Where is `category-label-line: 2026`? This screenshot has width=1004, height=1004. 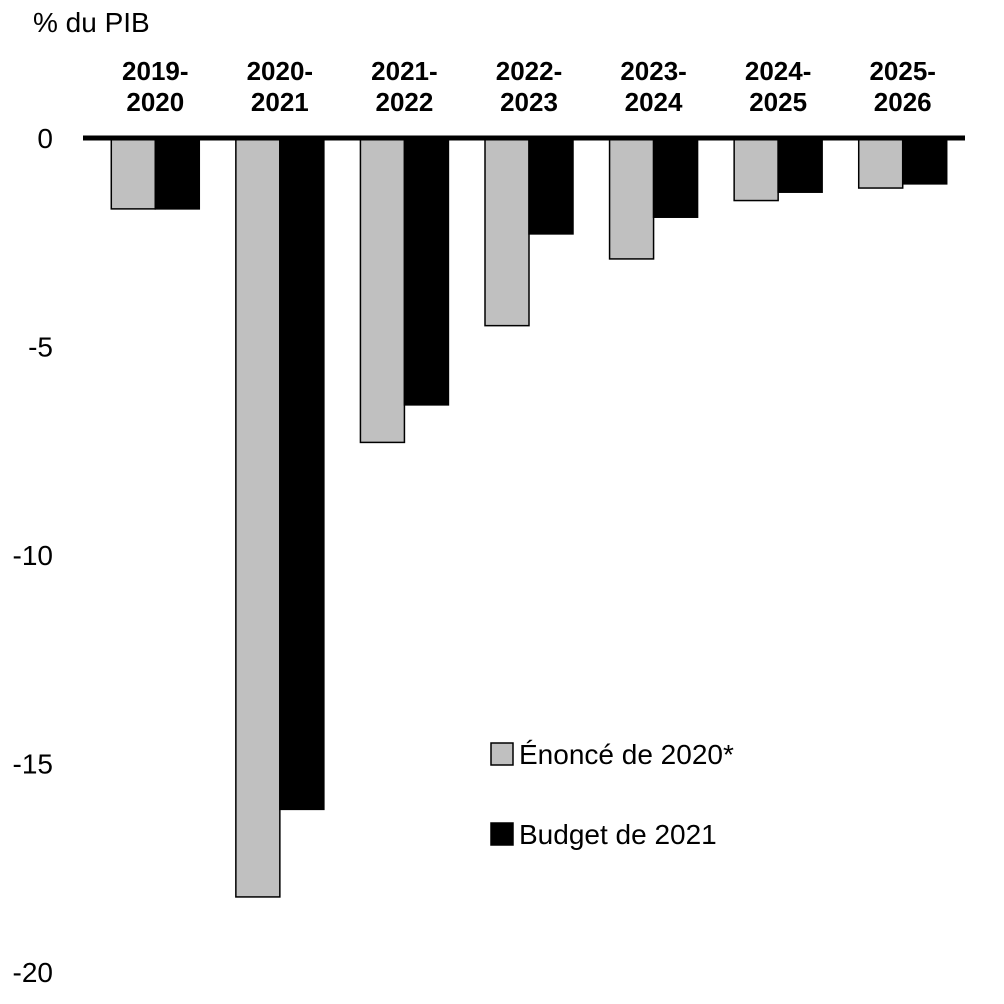 category-label-line: 2026 is located at coordinates (903, 102).